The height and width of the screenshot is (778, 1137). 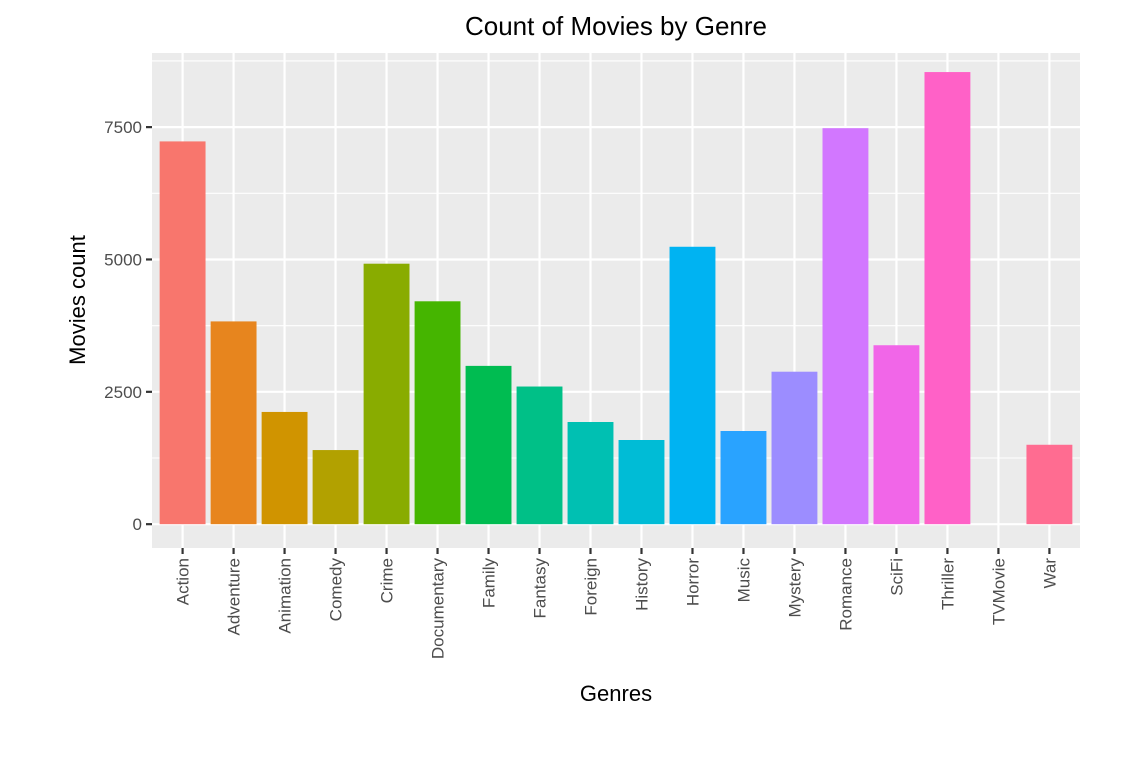 I want to click on x-tick-label: Comedy, so click(x=336, y=590).